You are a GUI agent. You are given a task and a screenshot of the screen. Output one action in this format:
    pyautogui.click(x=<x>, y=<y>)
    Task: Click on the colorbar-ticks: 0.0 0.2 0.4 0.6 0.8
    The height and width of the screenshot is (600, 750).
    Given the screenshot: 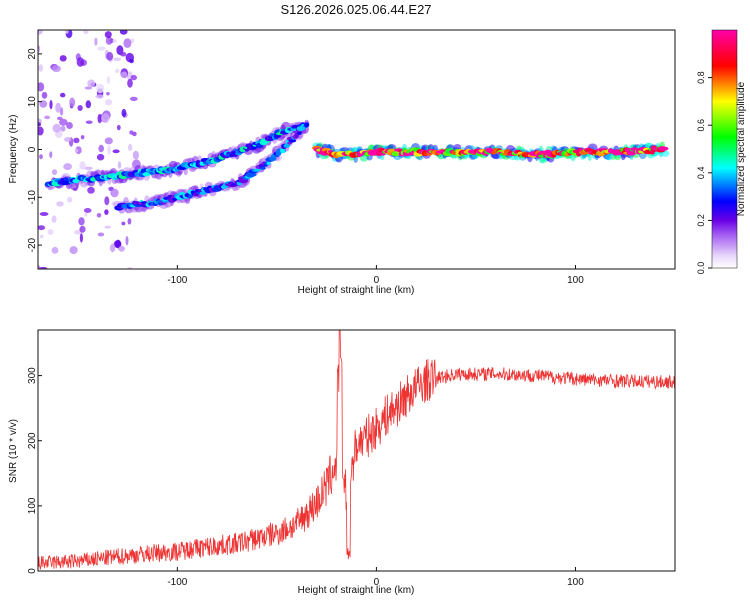 What is the action you would take?
    pyautogui.click(x=704, y=172)
    